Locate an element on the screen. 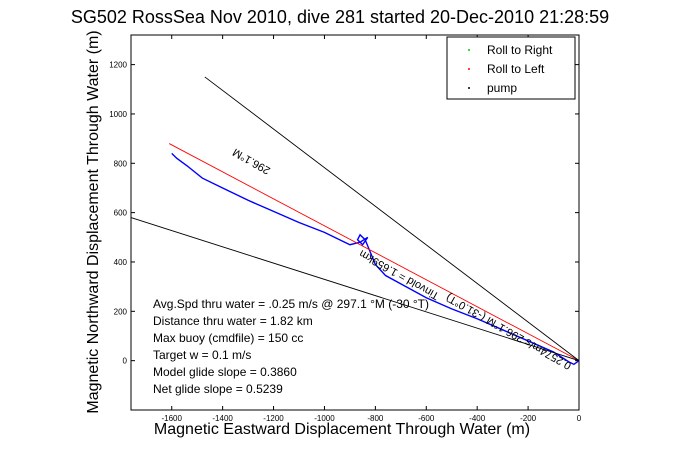 The height and width of the screenshot is (454, 681). annotation-line: Distance thru water = 1.82 km is located at coordinates (233, 321).